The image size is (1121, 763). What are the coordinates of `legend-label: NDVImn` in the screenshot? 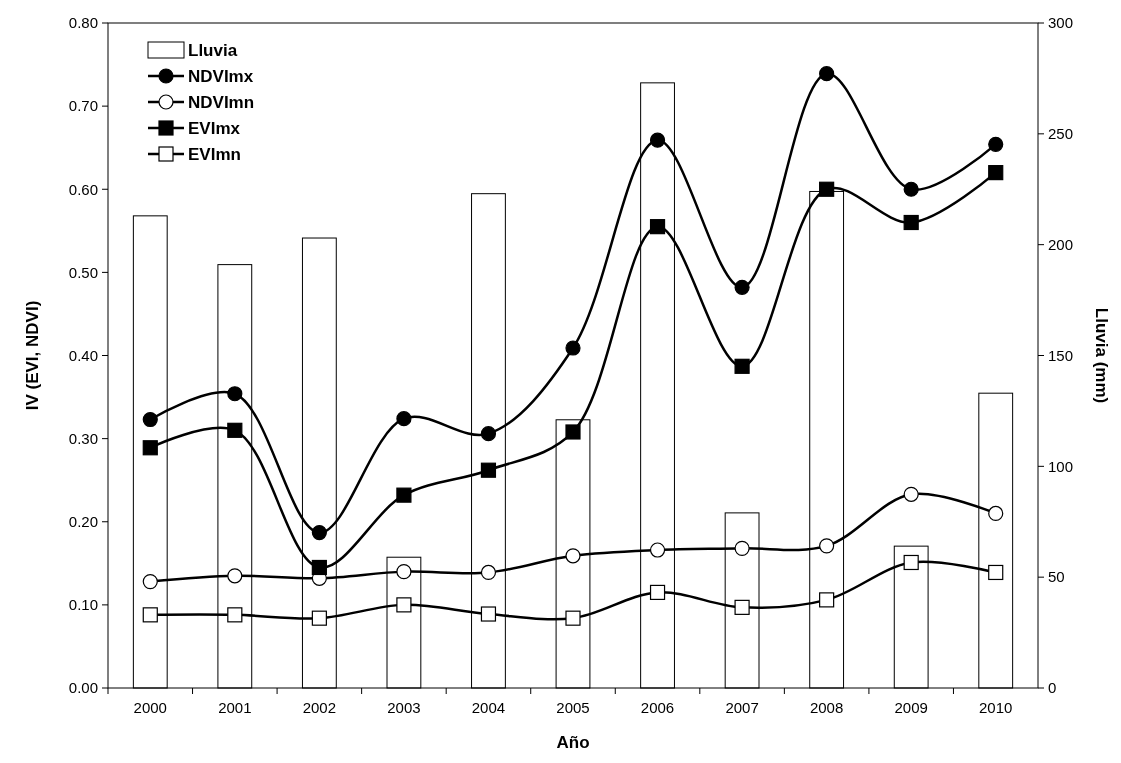 It's located at (221, 102).